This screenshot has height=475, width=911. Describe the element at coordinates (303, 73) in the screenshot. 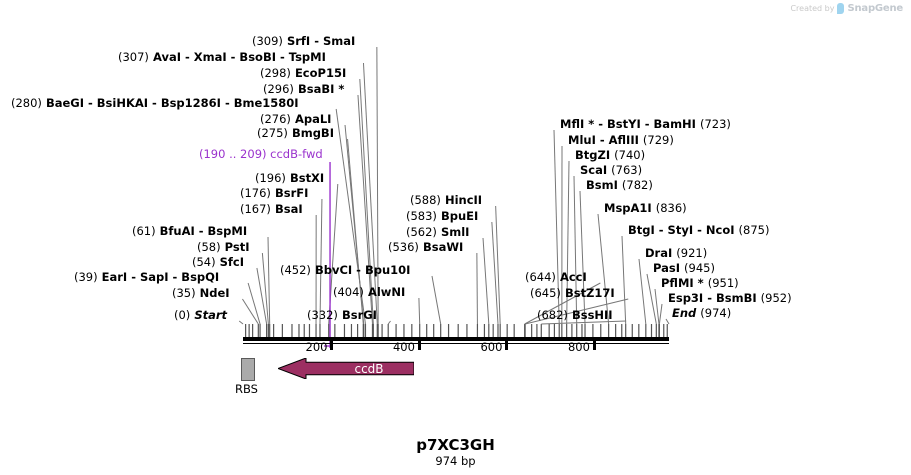

I see `restriction-site-label-ecop15i: (298) EcoP15I` at that location.